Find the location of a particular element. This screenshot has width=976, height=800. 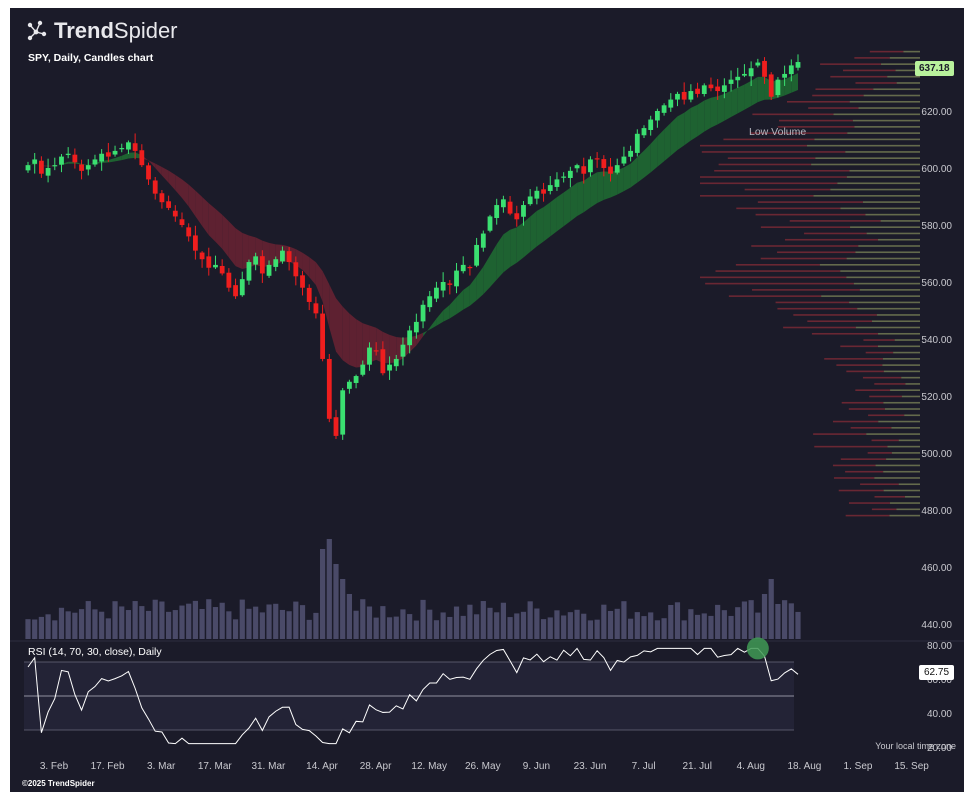

rsi-axis-label: 20.00 is located at coordinates (939, 748).